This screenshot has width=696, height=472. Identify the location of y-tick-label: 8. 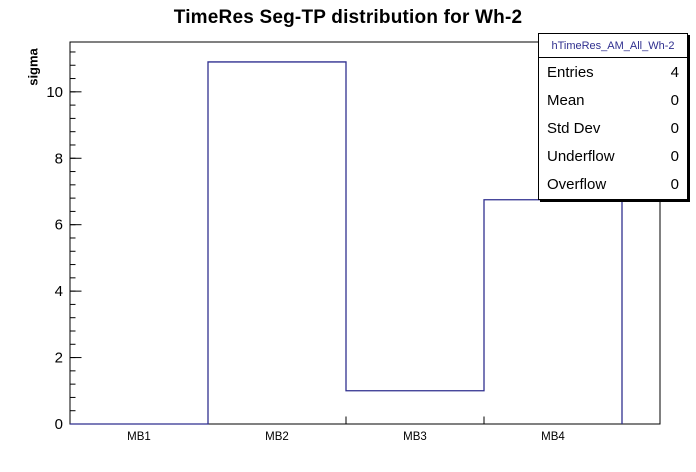
(59, 158).